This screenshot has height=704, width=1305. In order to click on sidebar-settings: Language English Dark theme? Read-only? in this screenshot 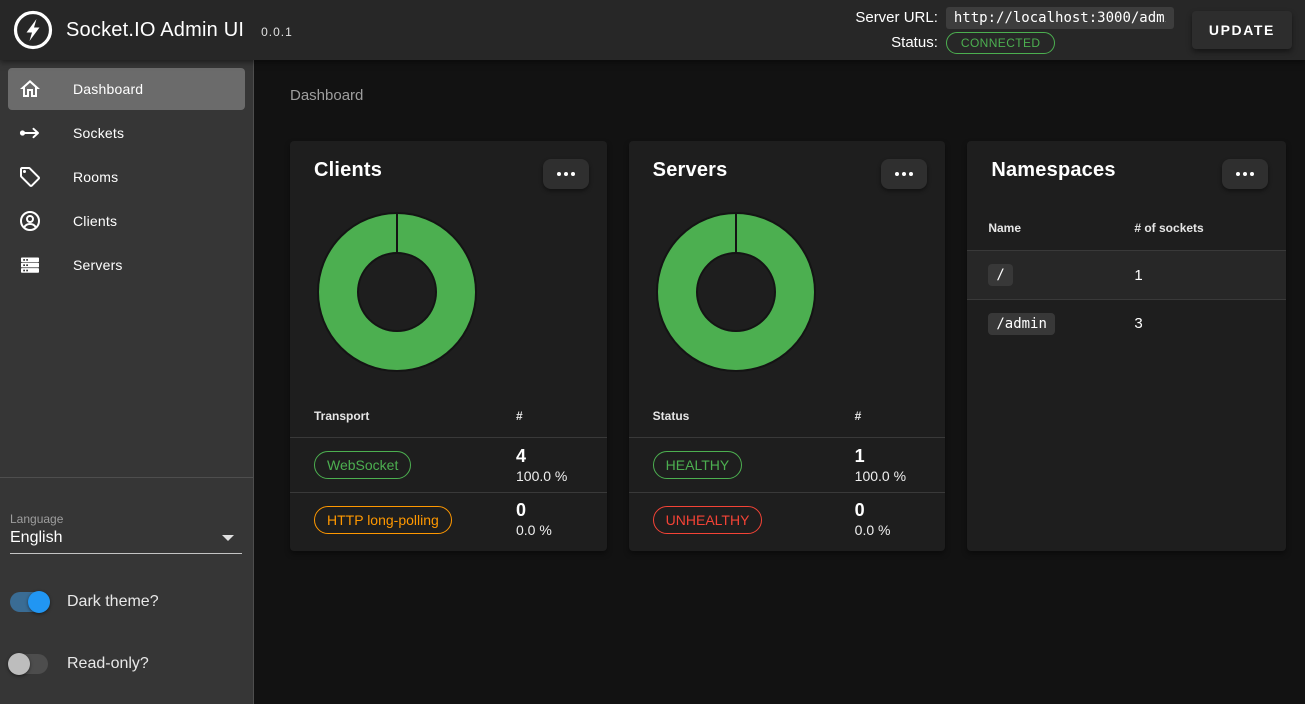, I will do `click(126, 590)`.